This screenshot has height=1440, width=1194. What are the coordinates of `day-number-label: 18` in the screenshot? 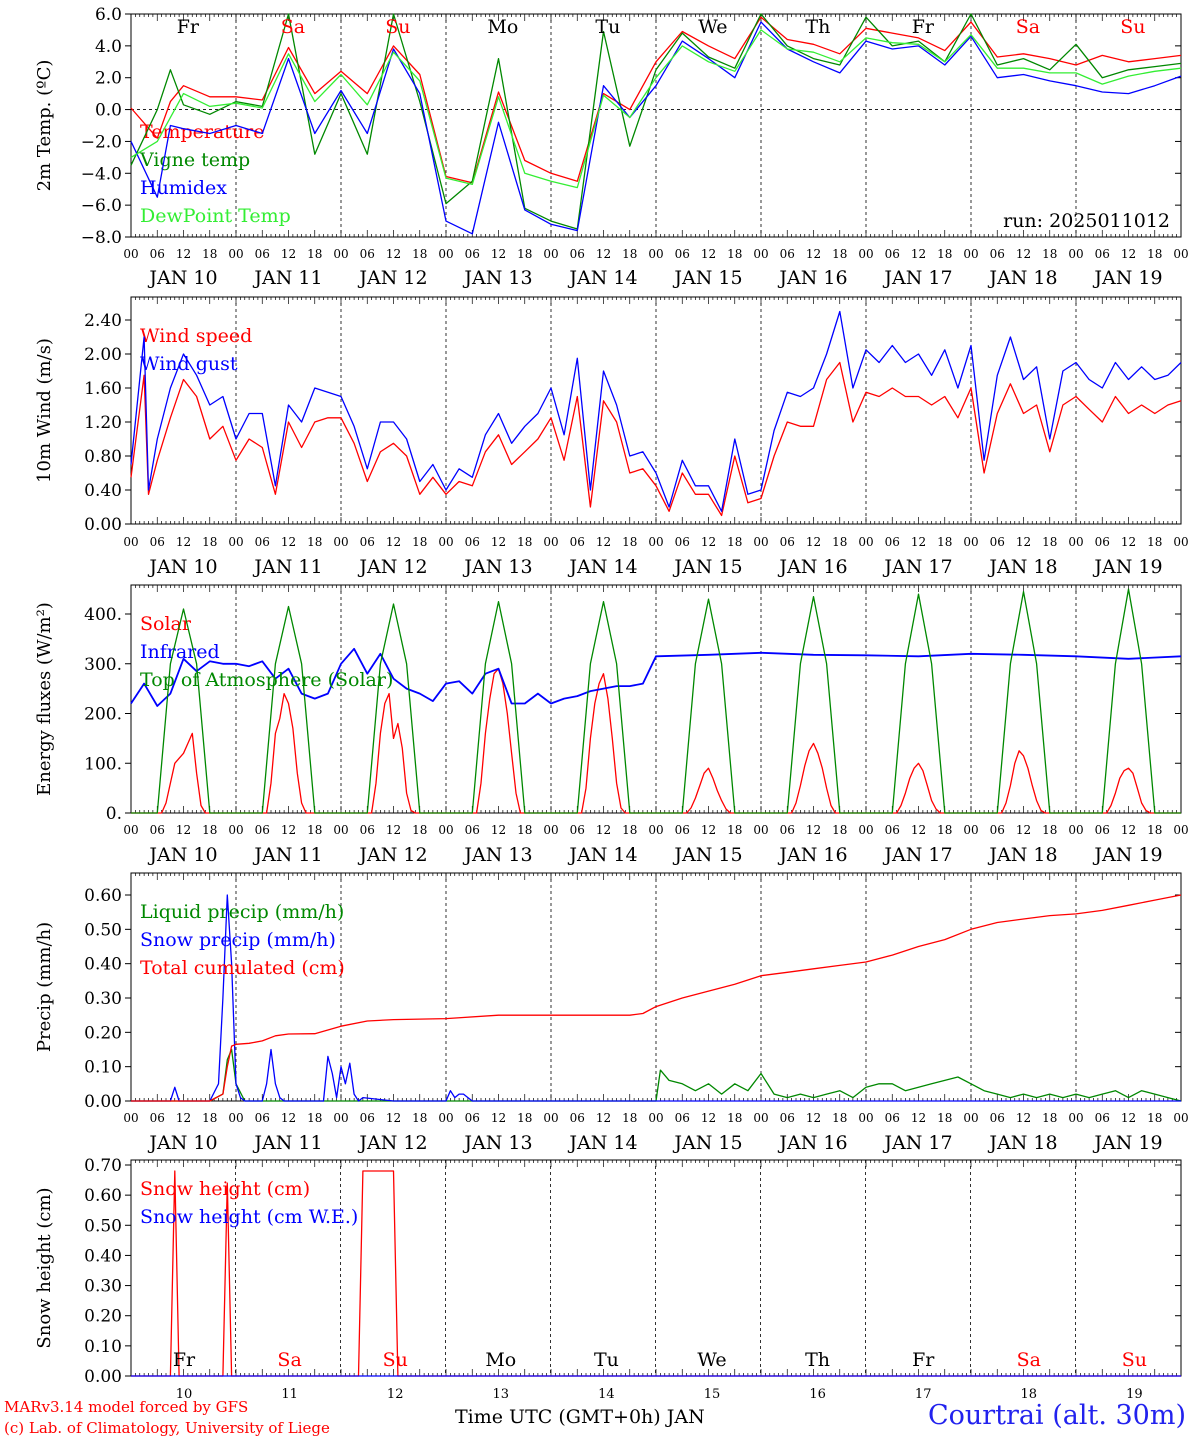 It's located at (1029, 1394).